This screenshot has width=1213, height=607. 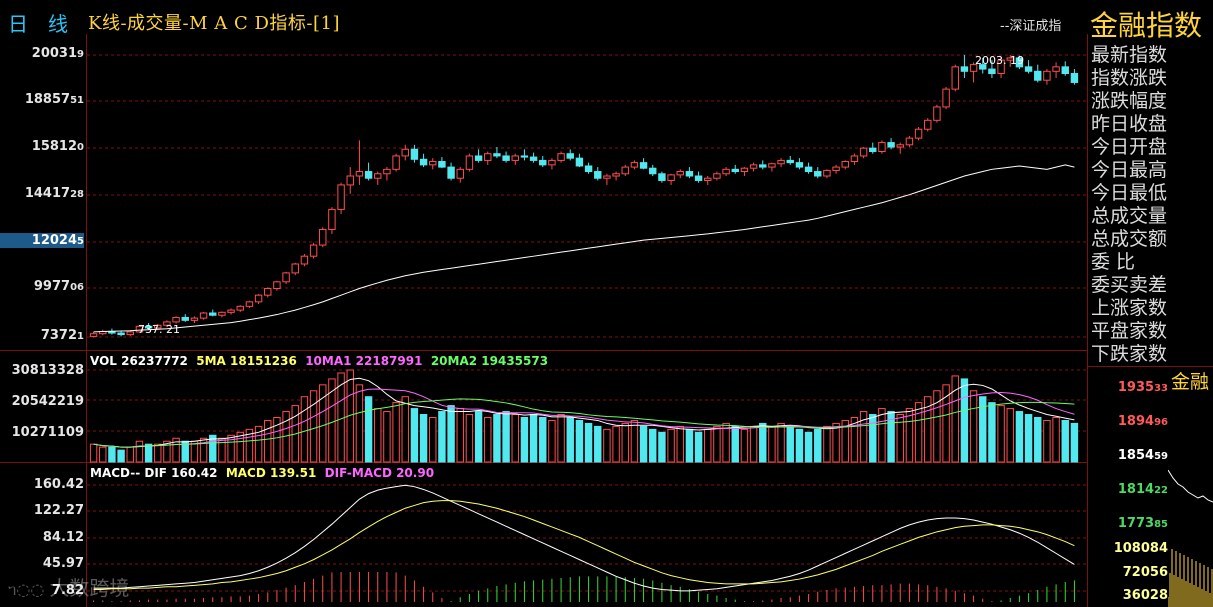 I want to click on info-row: 委 比, so click(x=1113, y=262).